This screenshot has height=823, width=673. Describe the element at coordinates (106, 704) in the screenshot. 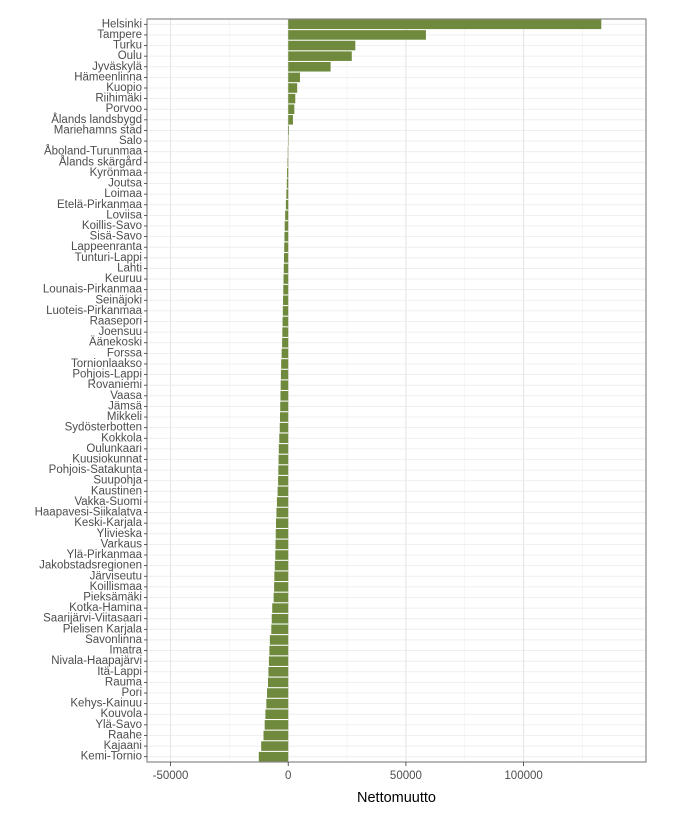

I see `y-tick-label: Kehys-Kainuu` at that location.